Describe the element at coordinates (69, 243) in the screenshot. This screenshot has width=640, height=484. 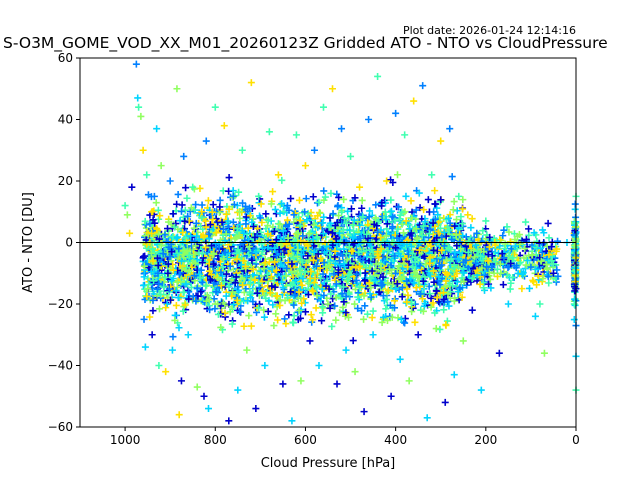
I see `y-tick-label: 0` at that location.